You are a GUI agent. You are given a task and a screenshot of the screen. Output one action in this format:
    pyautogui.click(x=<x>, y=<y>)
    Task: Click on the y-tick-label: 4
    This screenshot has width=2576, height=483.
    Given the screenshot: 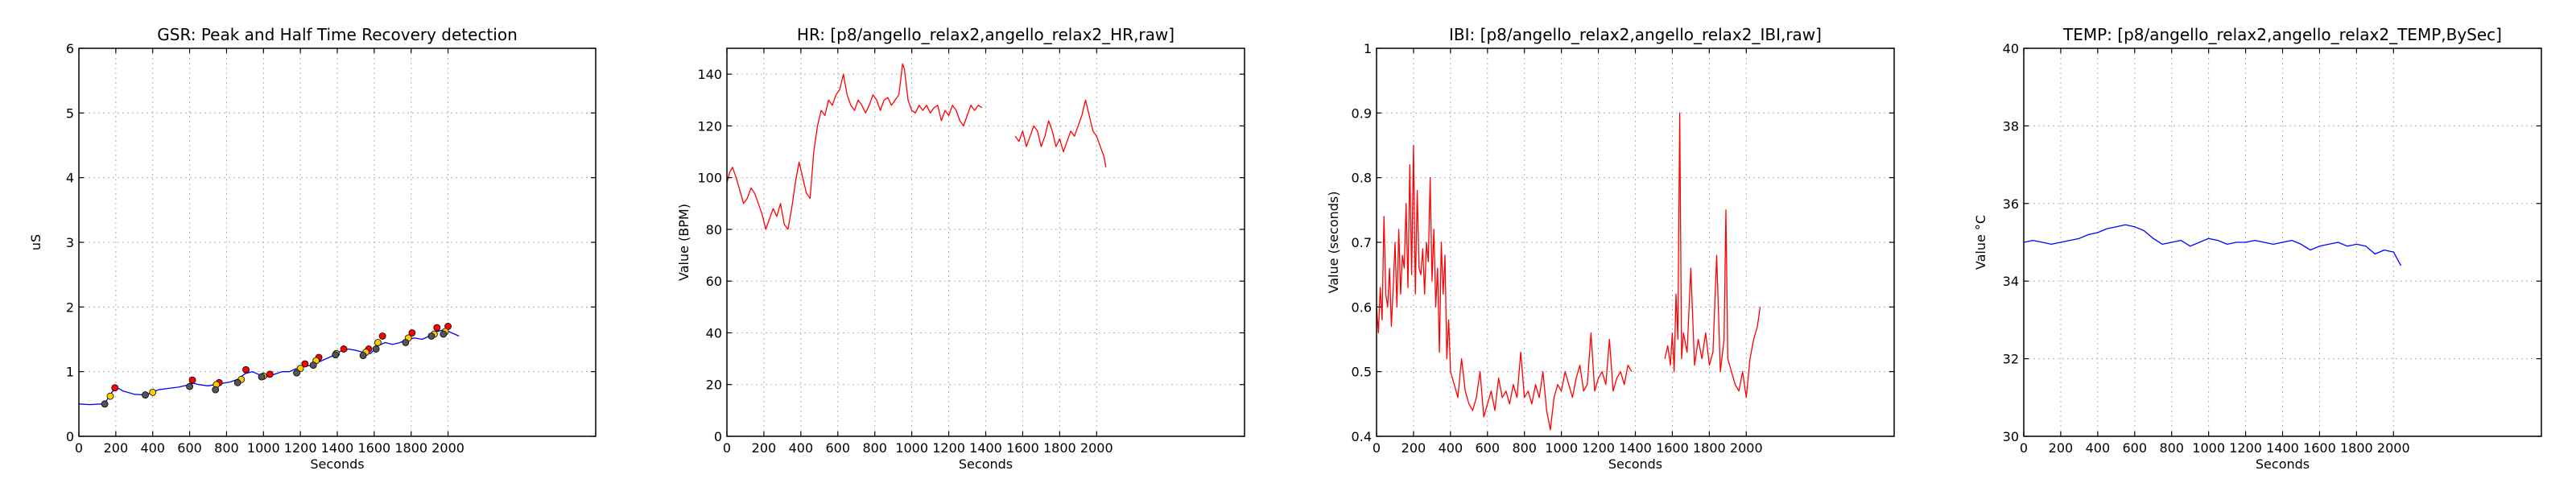 What is the action you would take?
    pyautogui.click(x=70, y=178)
    